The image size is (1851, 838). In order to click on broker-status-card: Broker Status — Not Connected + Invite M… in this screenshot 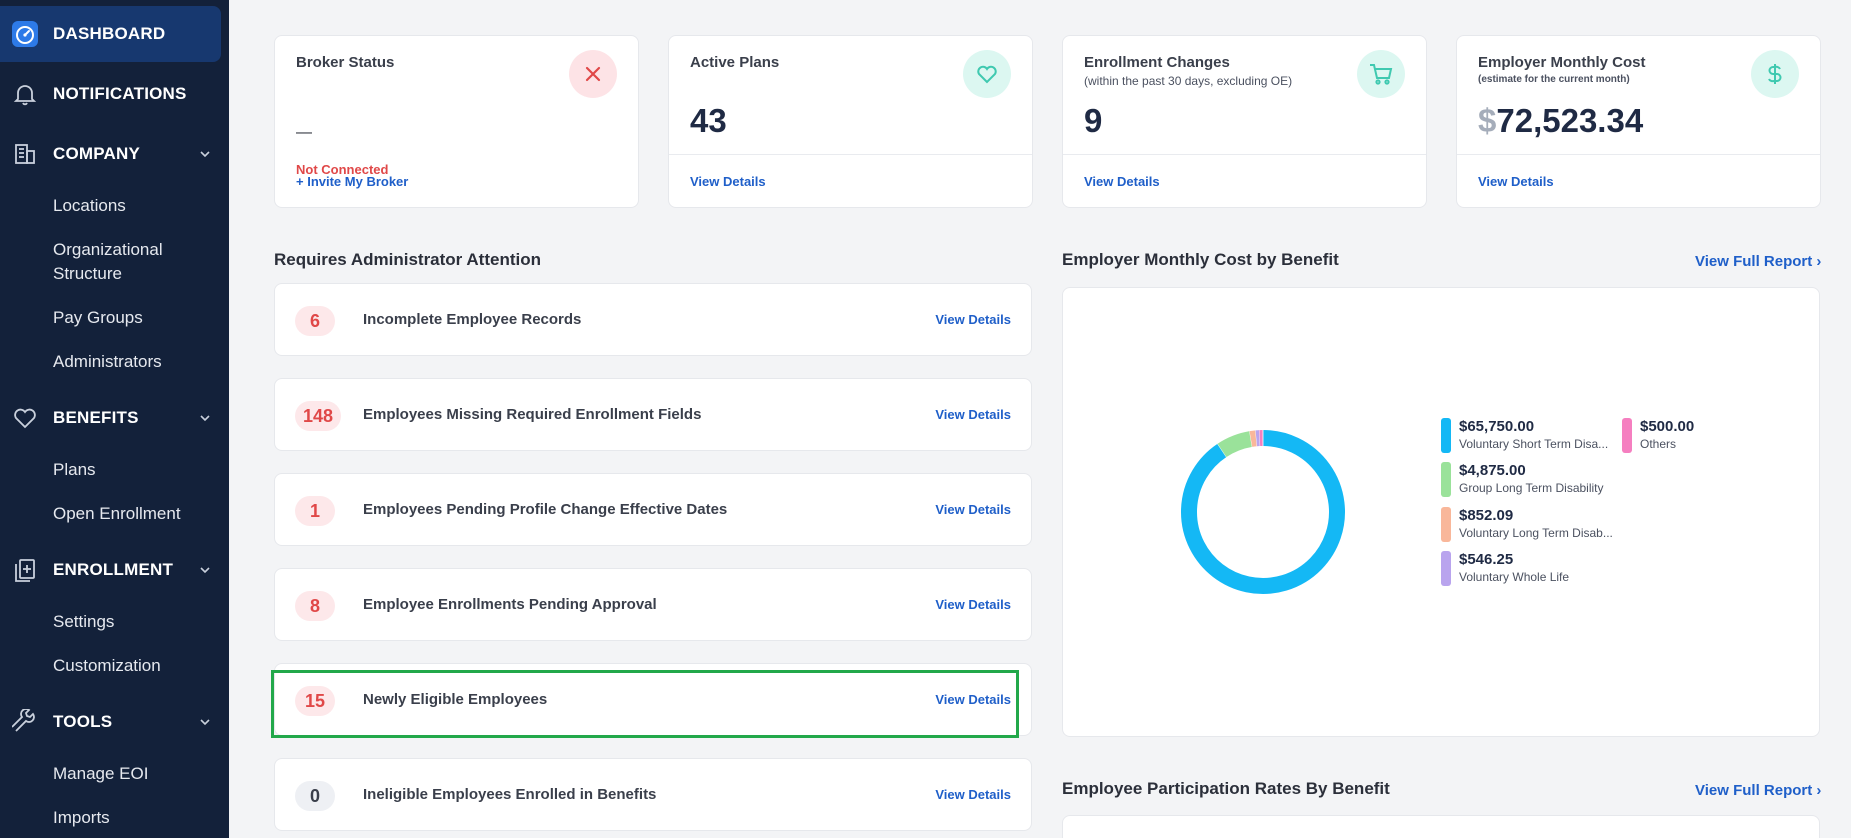, I will do `click(456, 121)`.